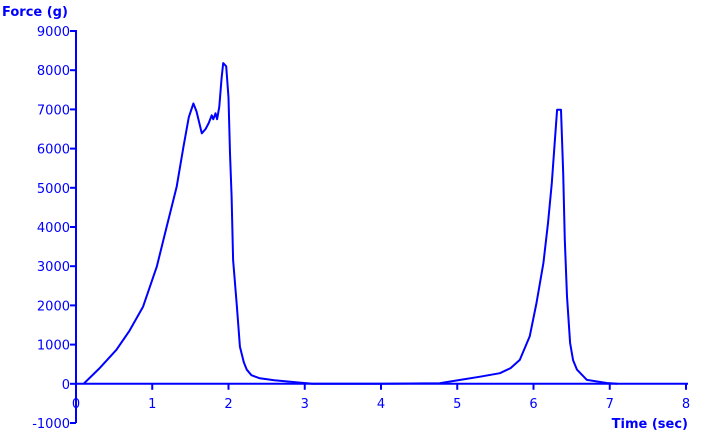 This screenshot has height=432, width=720. What do you see at coordinates (53, 110) in the screenshot?
I see `y-tick-label: 7000` at bounding box center [53, 110].